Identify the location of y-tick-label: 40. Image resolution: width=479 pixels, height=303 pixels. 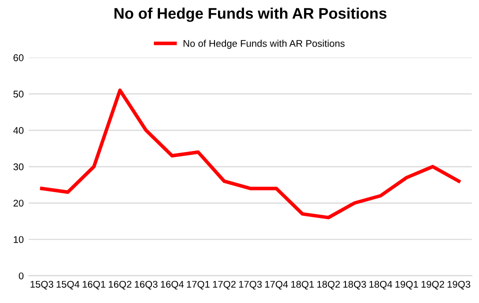
(18, 130).